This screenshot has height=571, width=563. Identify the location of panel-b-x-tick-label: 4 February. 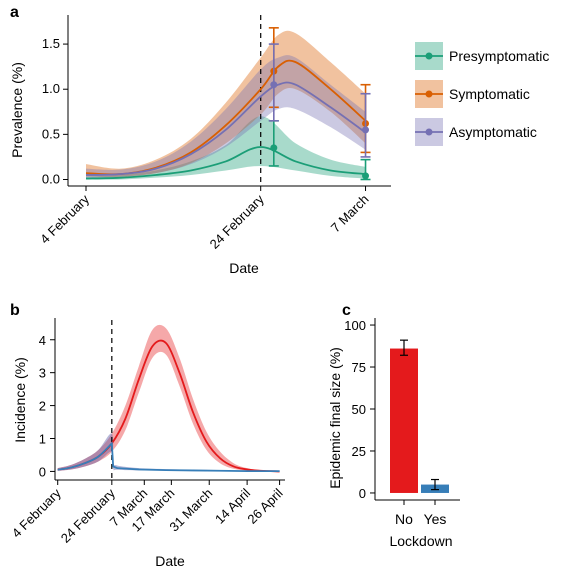
(36, 512).